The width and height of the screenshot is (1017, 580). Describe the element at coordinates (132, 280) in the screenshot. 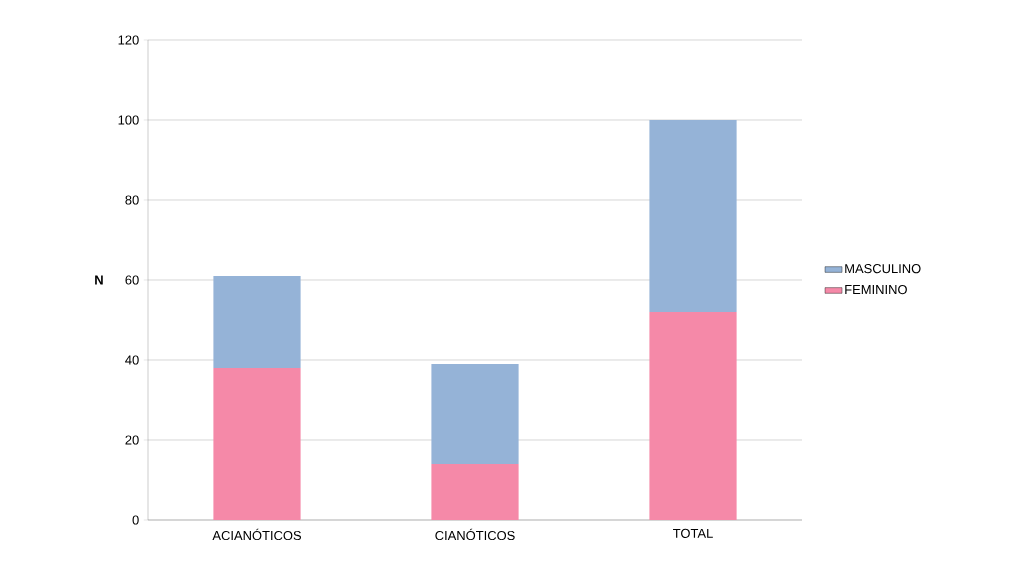

I see `y-tick-label: 60` at that location.